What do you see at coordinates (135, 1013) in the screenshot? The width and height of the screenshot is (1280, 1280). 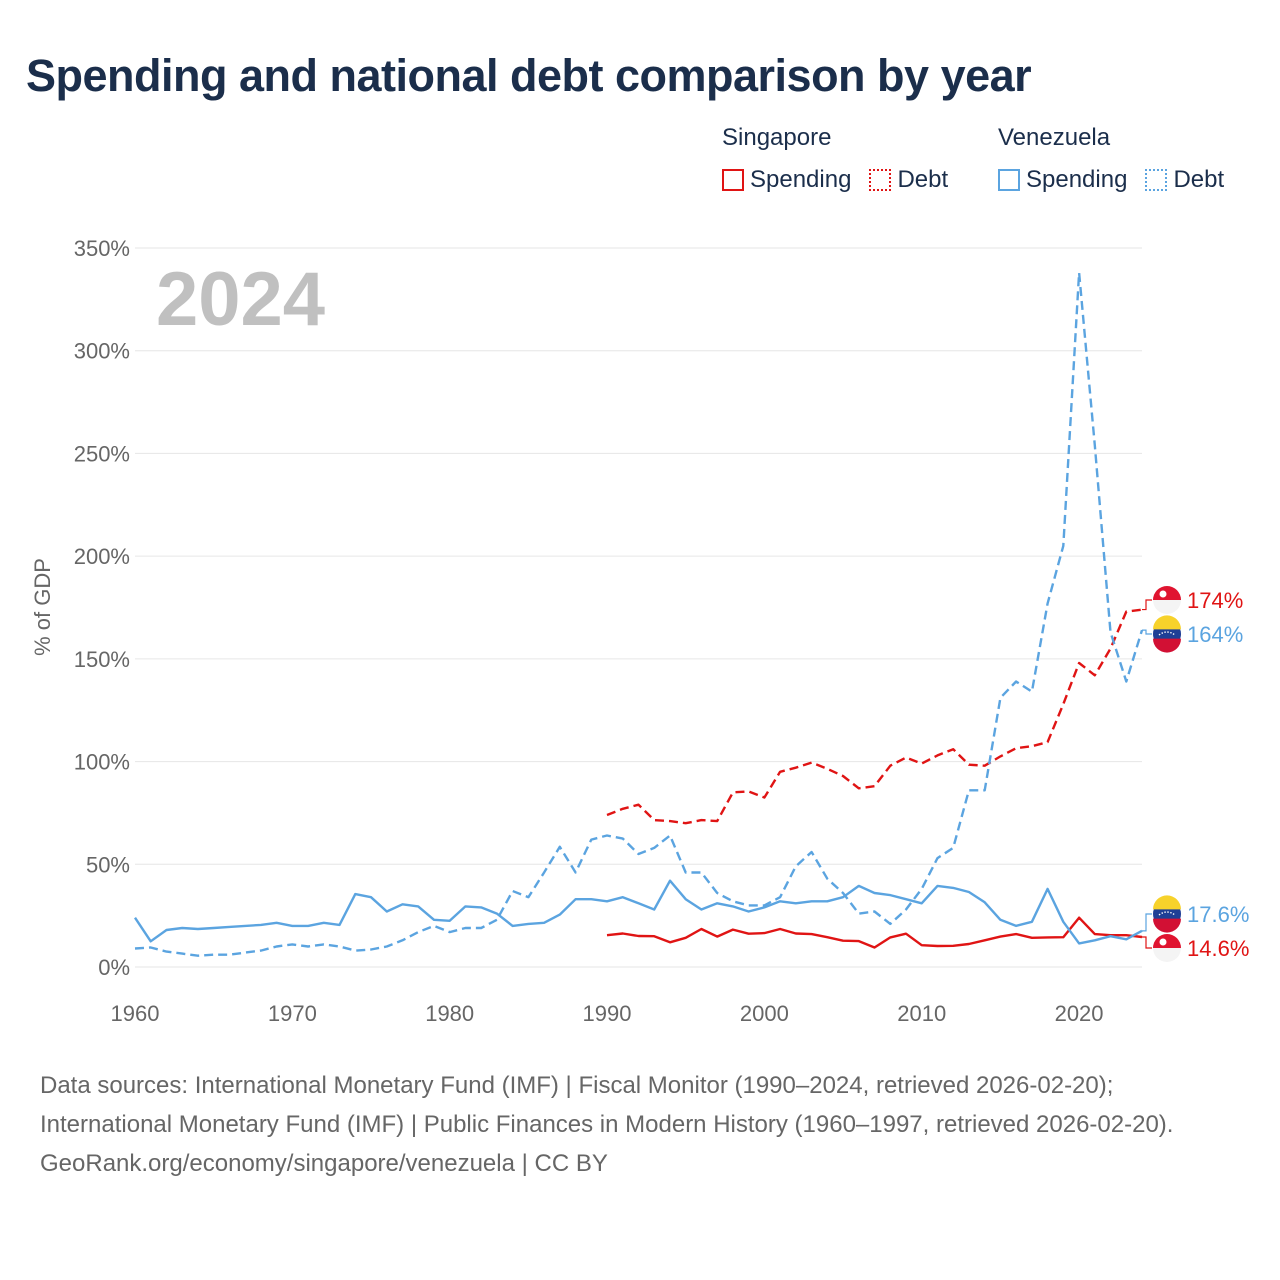 I see `x-tick-label: 1960` at bounding box center [135, 1013].